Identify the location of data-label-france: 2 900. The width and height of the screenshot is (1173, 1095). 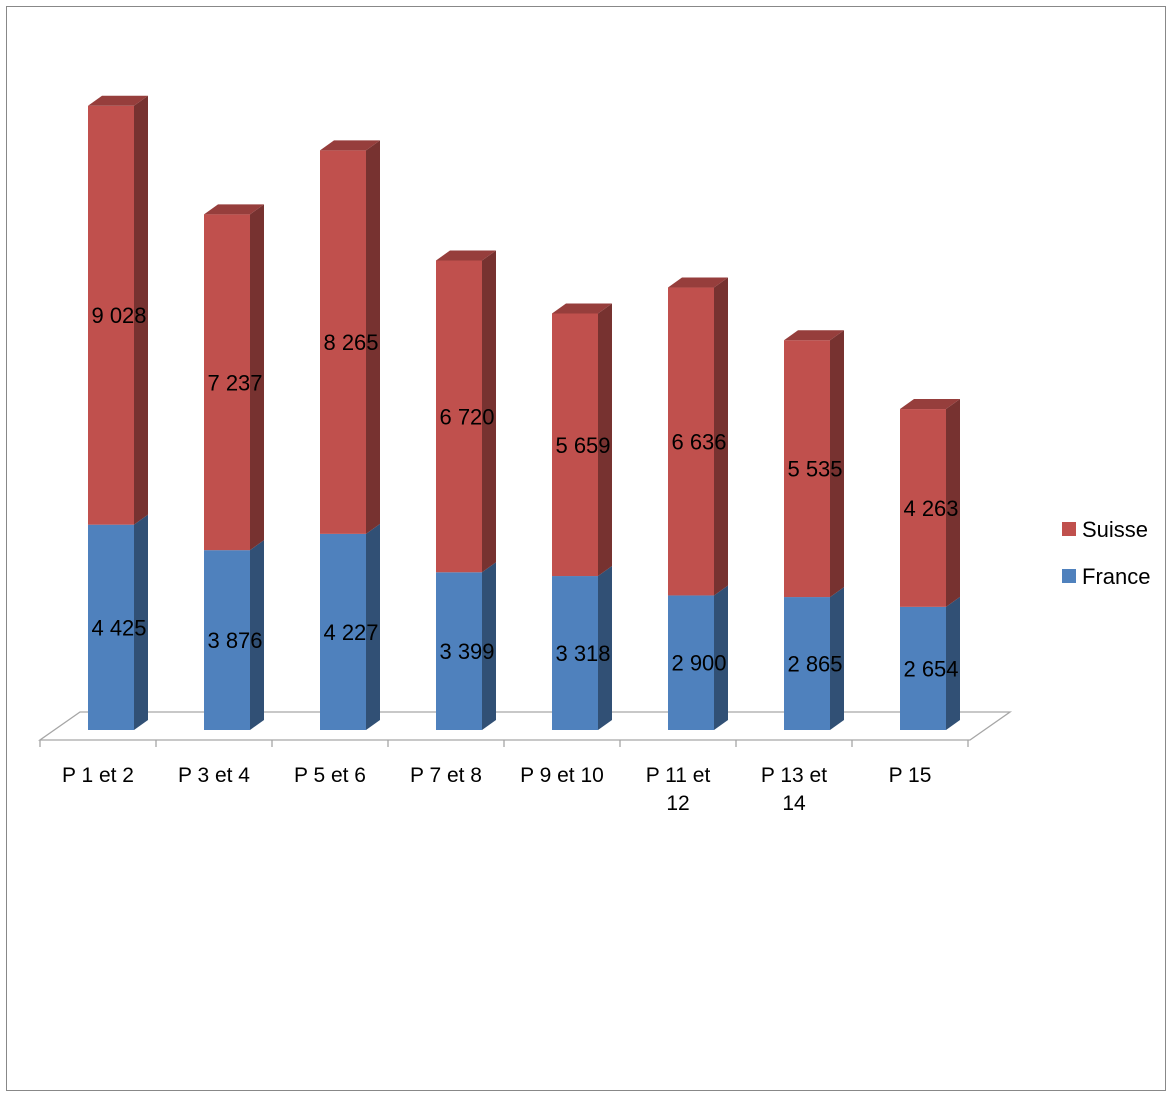
(698, 663).